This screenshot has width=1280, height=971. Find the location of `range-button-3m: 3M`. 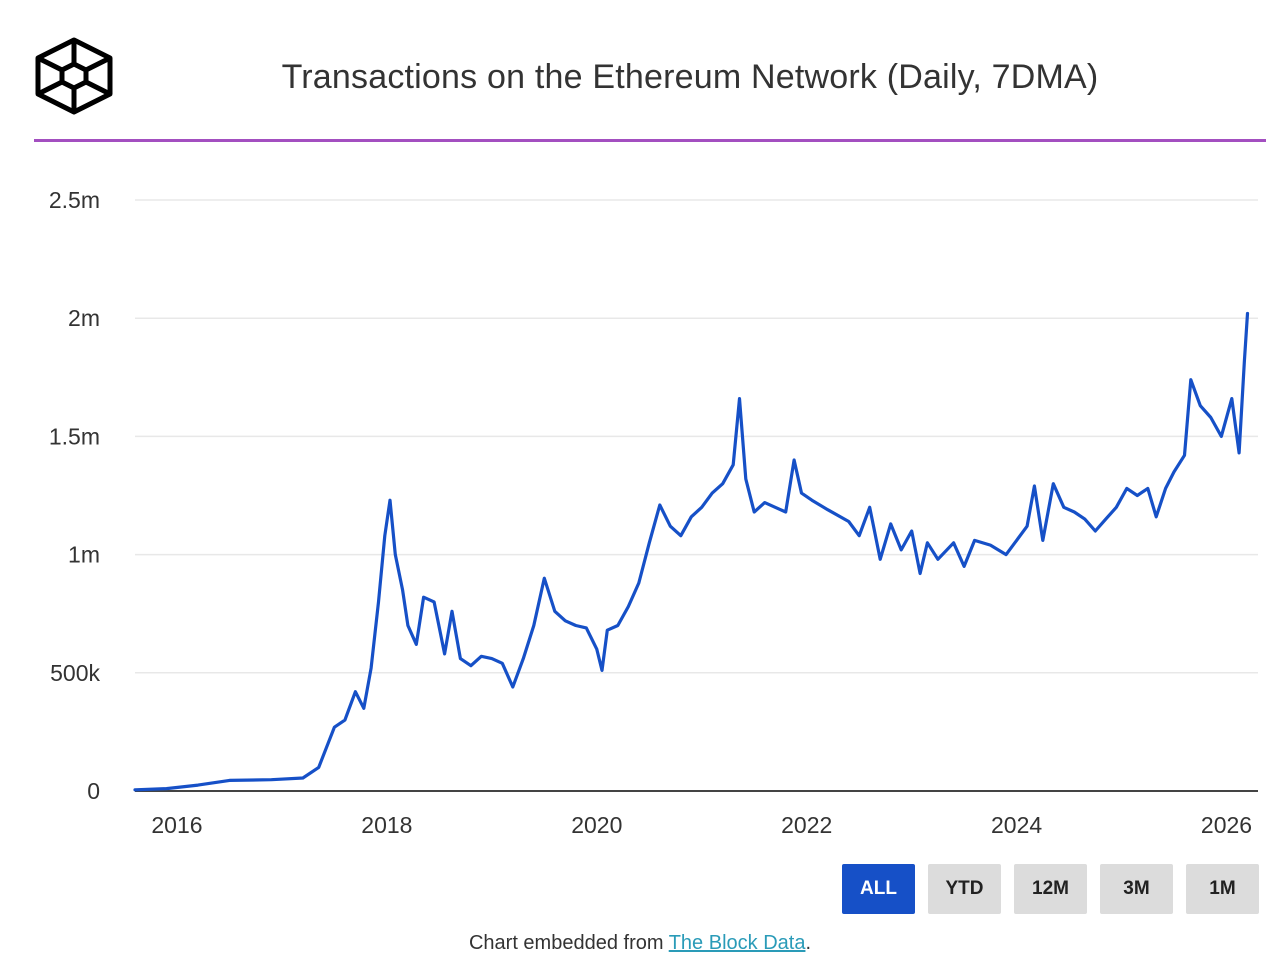

range-button-3m: 3M is located at coordinates (1136, 889).